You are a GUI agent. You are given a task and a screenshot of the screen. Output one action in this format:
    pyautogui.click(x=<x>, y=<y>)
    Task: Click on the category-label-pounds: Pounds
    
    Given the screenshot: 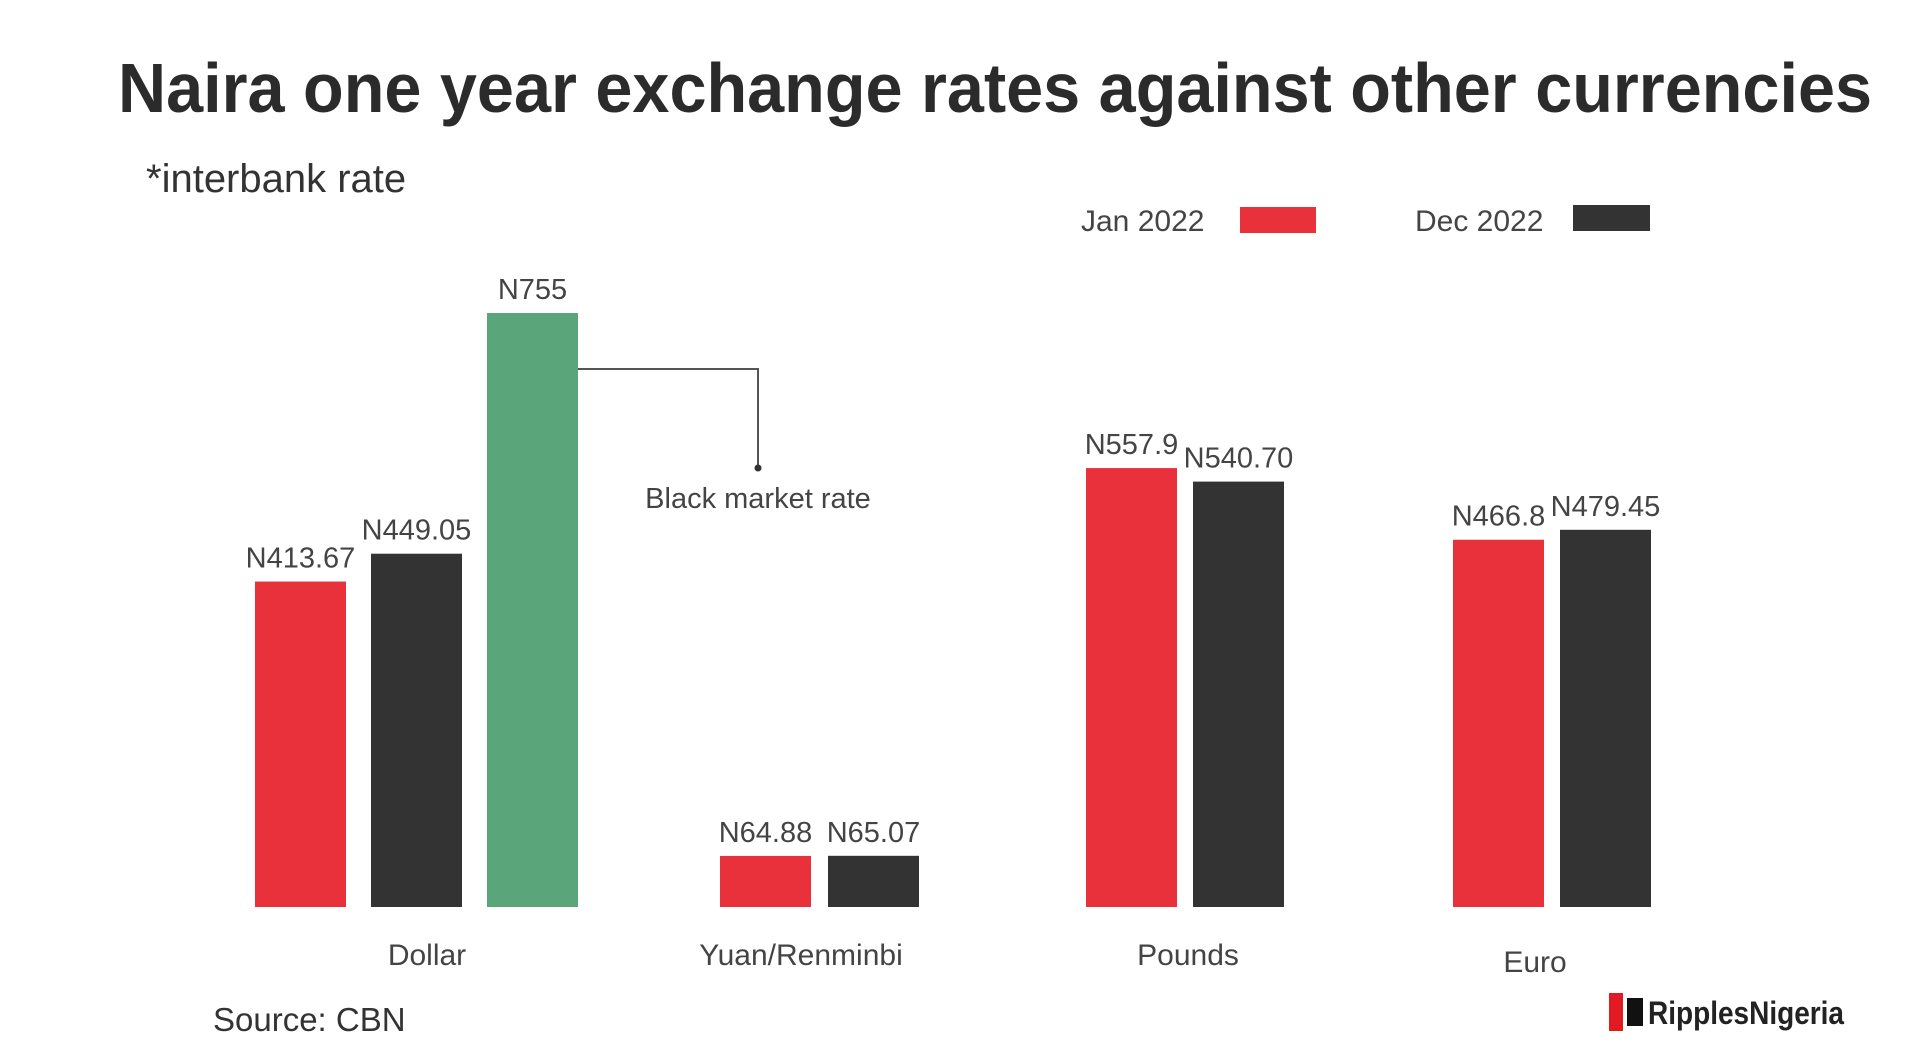 What is the action you would take?
    pyautogui.click(x=1188, y=955)
    